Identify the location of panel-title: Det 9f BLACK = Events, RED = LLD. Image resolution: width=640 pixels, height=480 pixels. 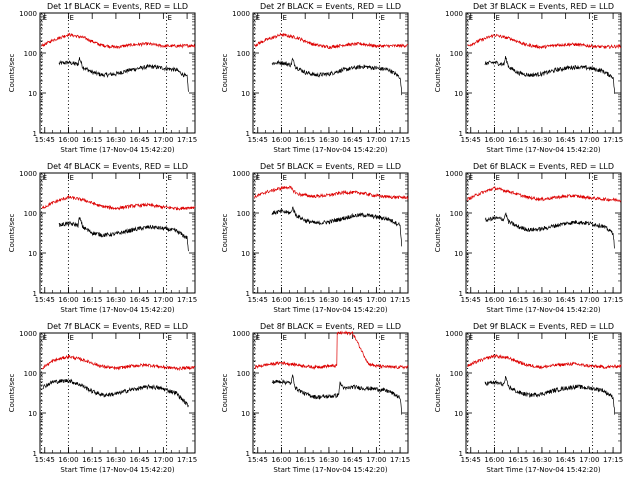
(543, 326).